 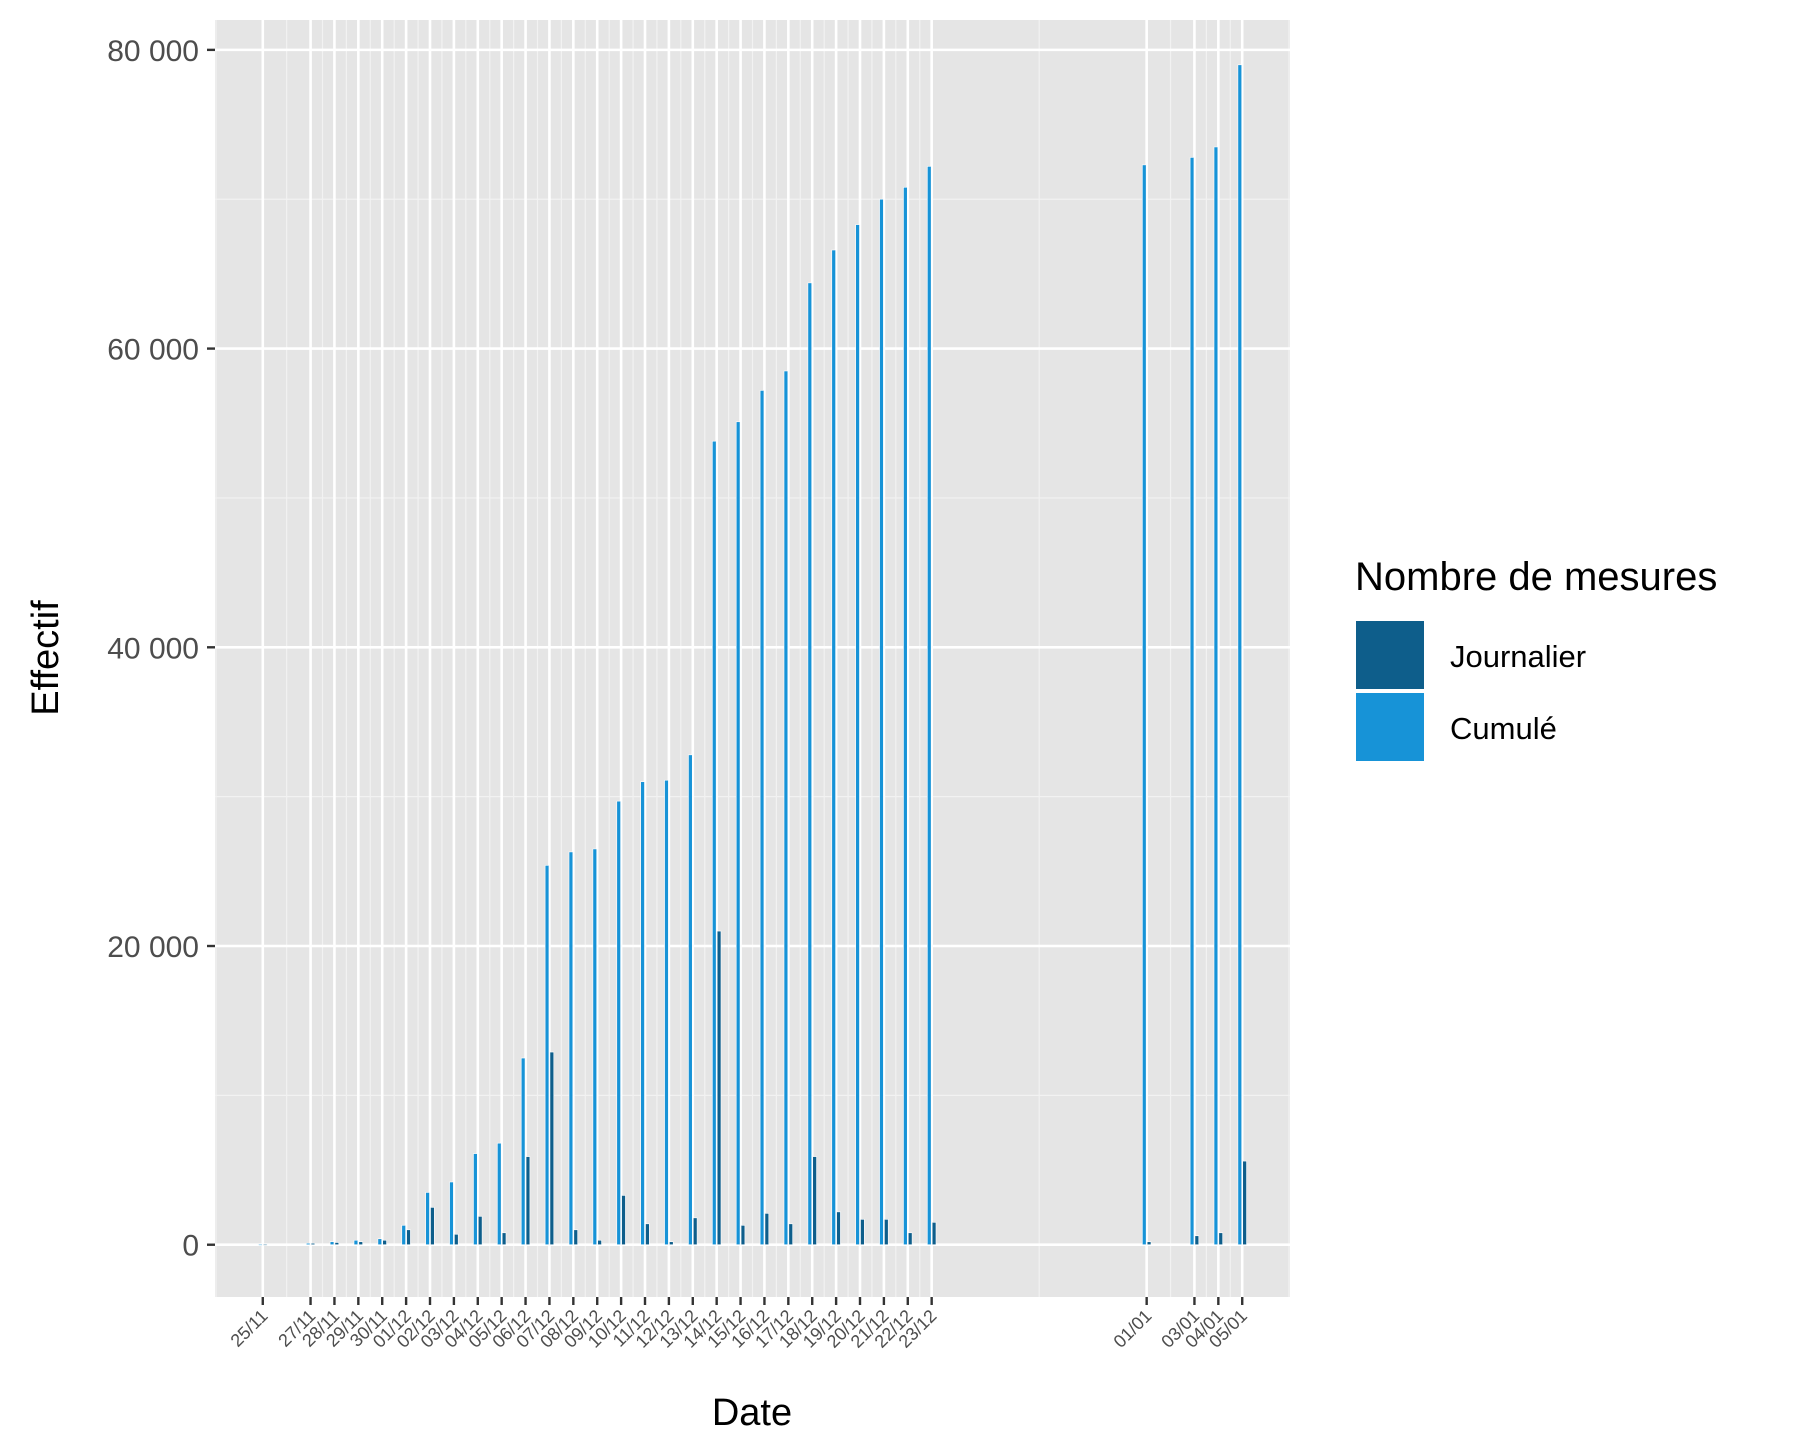 I want to click on legend: Nombre de mesures Journalier Cumulé, so click(x=1535, y=659).